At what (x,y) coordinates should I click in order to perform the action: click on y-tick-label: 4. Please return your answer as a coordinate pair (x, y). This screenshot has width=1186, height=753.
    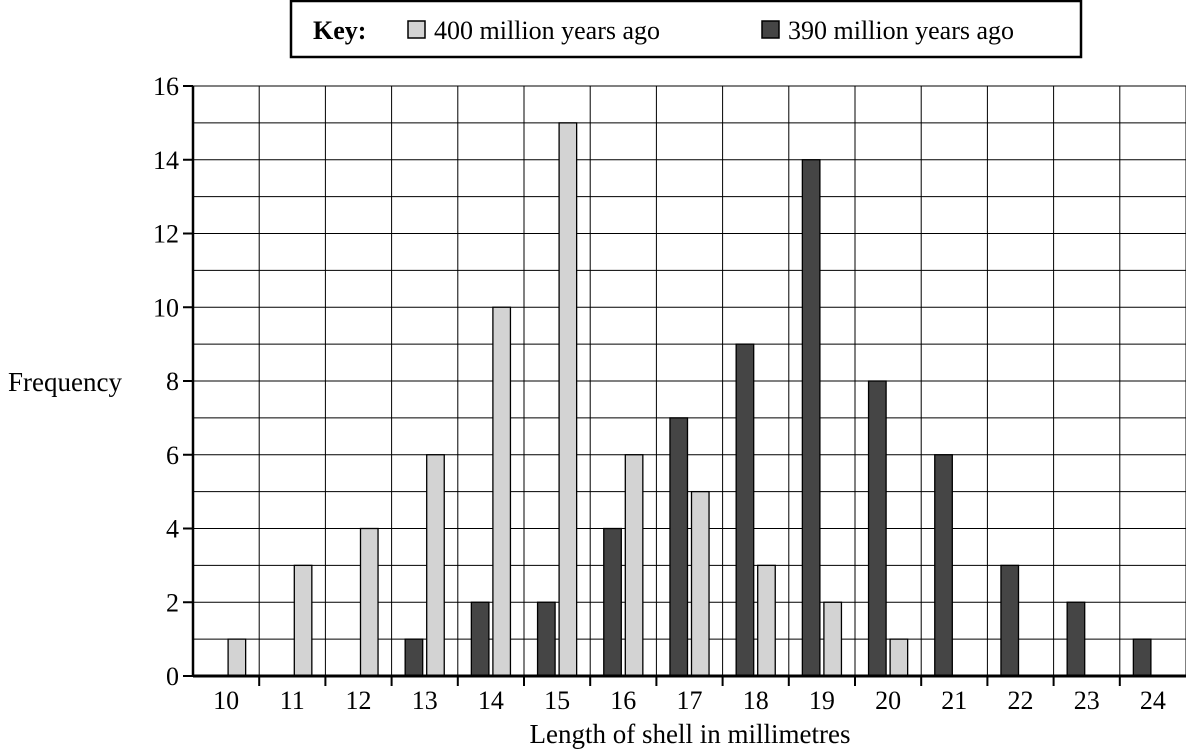
    Looking at the image, I should click on (172, 529).